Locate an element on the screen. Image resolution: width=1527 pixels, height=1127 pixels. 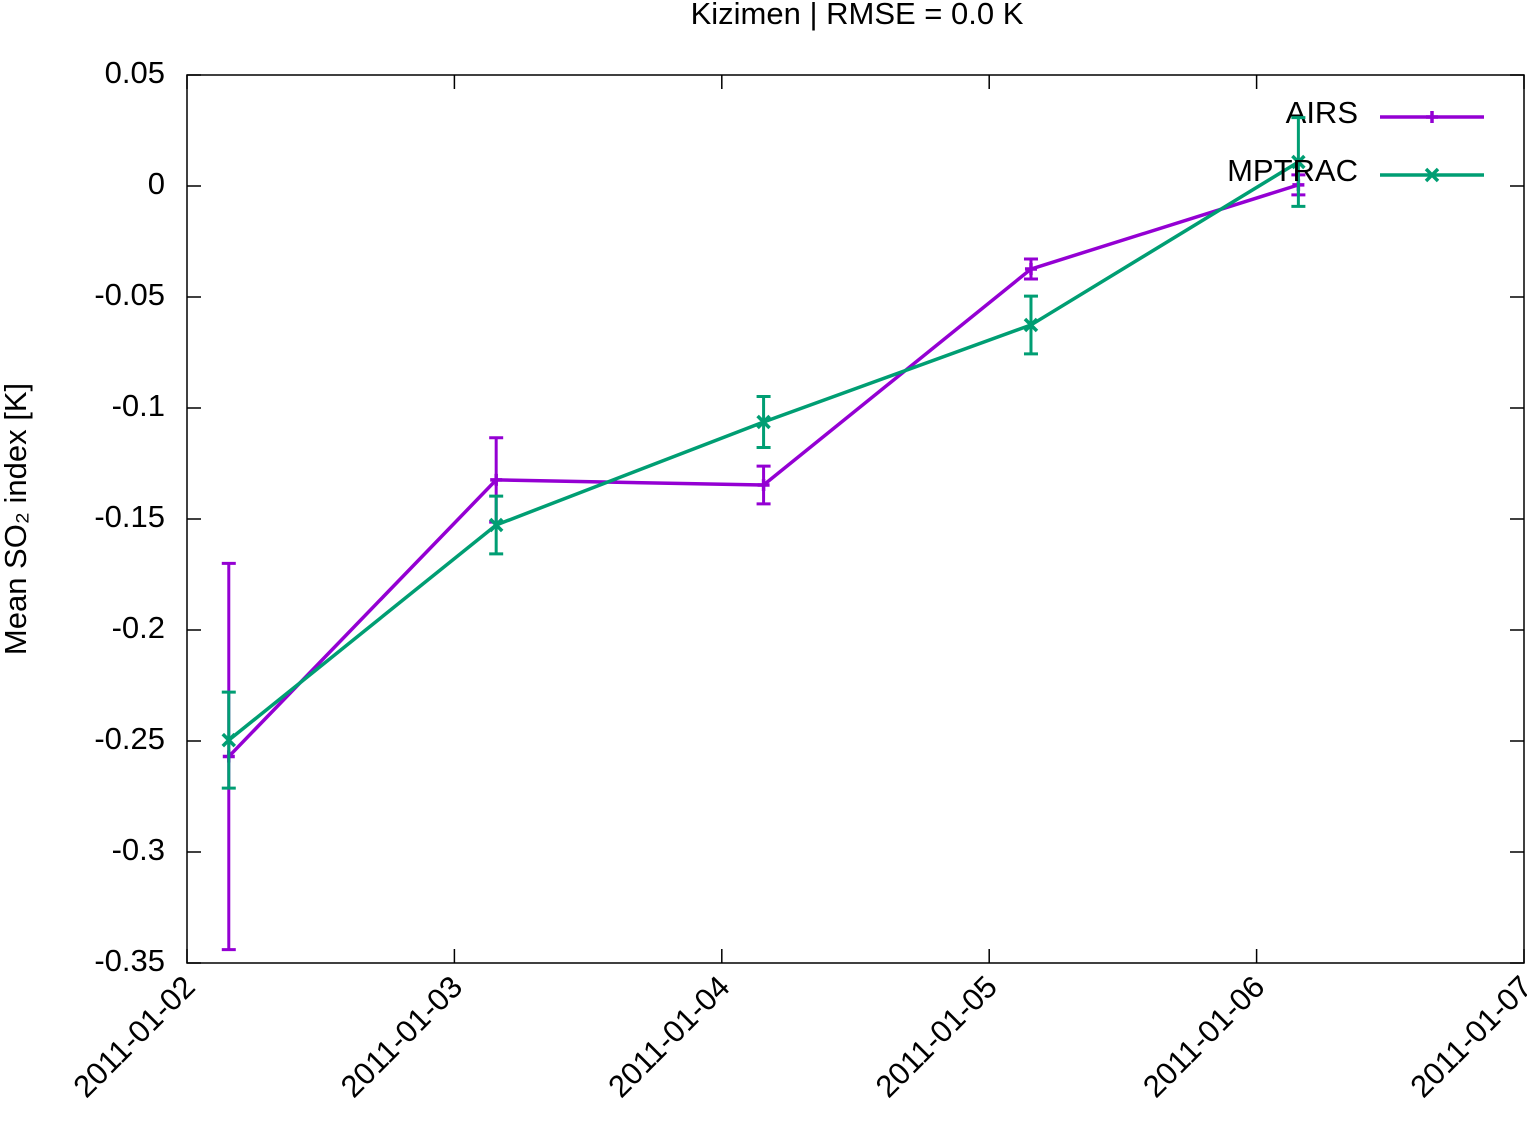
x-tick-label: 2011-01-07 is located at coordinates (1465, 1036).